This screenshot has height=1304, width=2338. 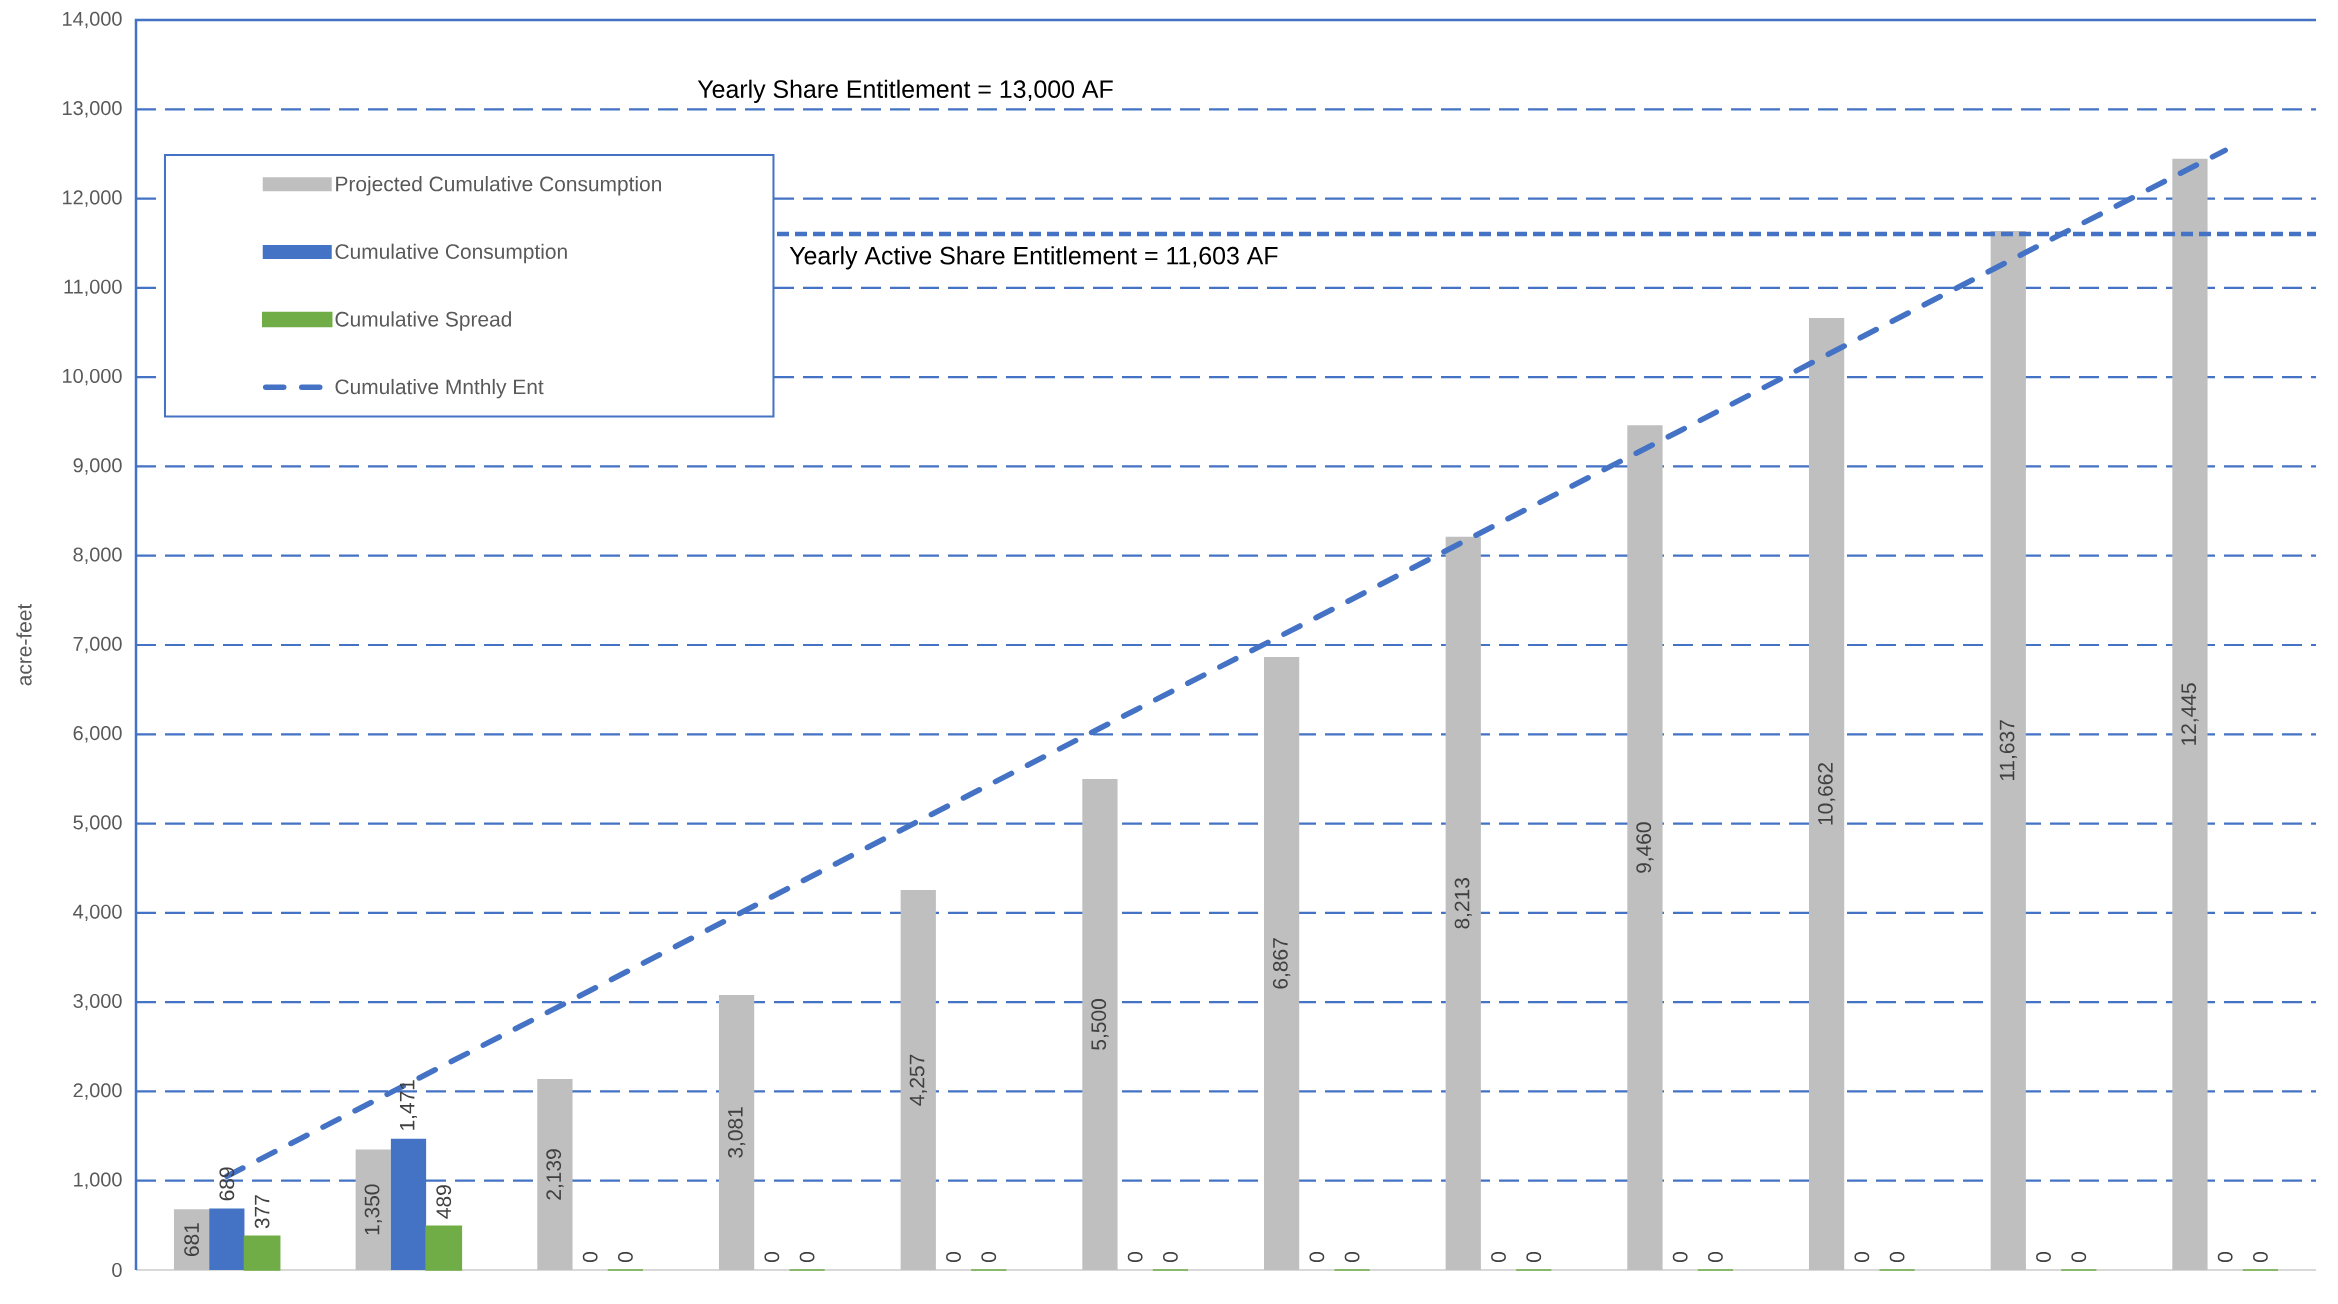 I want to click on y-tick-label: 1,000, so click(x=98, y=1180).